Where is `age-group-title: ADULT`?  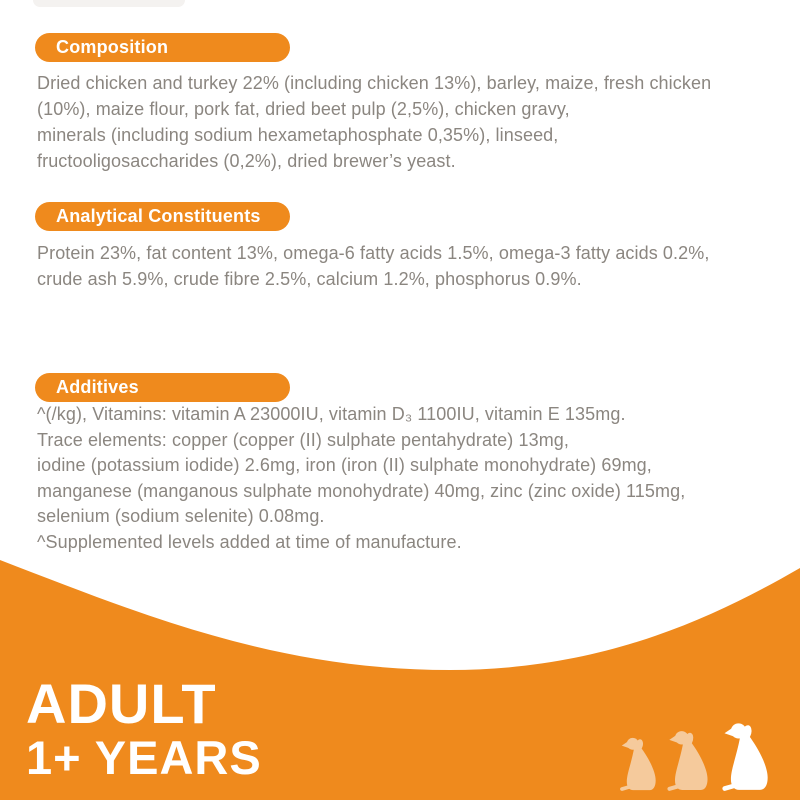 age-group-title: ADULT is located at coordinates (121, 703).